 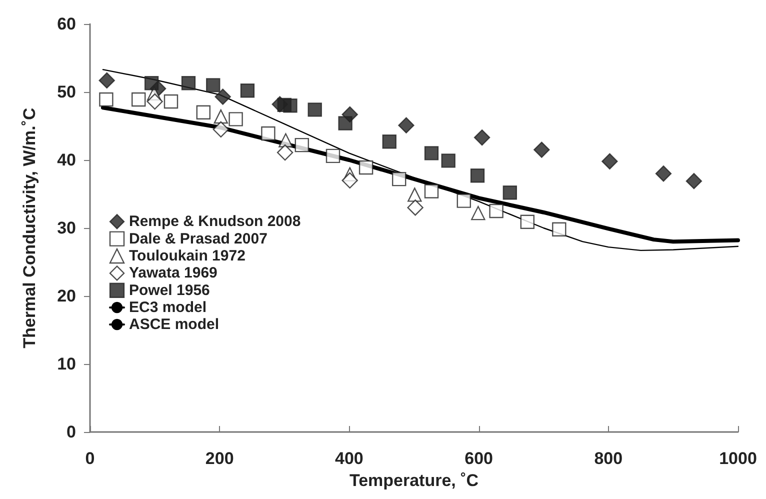 I want to click on legend-label: ASCE model, so click(x=174, y=324).